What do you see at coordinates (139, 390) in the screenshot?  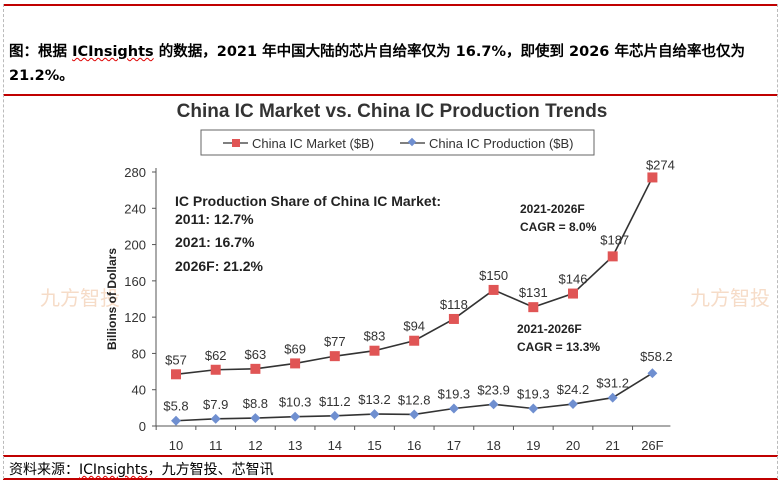 I see `y-tick-label: 40` at bounding box center [139, 390].